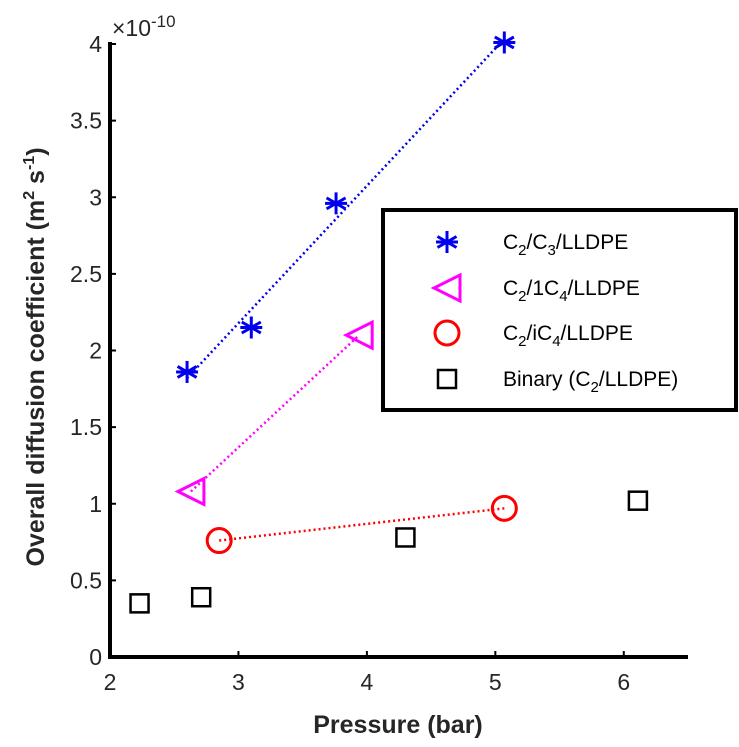 The width and height of the screenshot is (739, 747). Describe the element at coordinates (36, 383) in the screenshot. I see `y-axis-title-main: Overall diffusion coefficient (m` at that location.